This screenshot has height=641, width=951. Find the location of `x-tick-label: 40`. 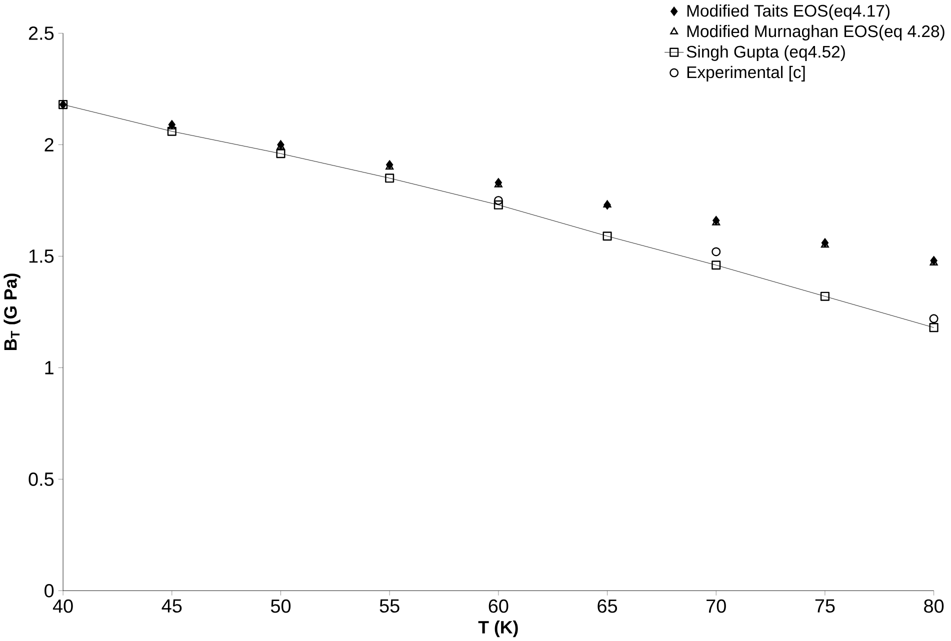

x-tick-label: 40 is located at coordinates (62, 606).